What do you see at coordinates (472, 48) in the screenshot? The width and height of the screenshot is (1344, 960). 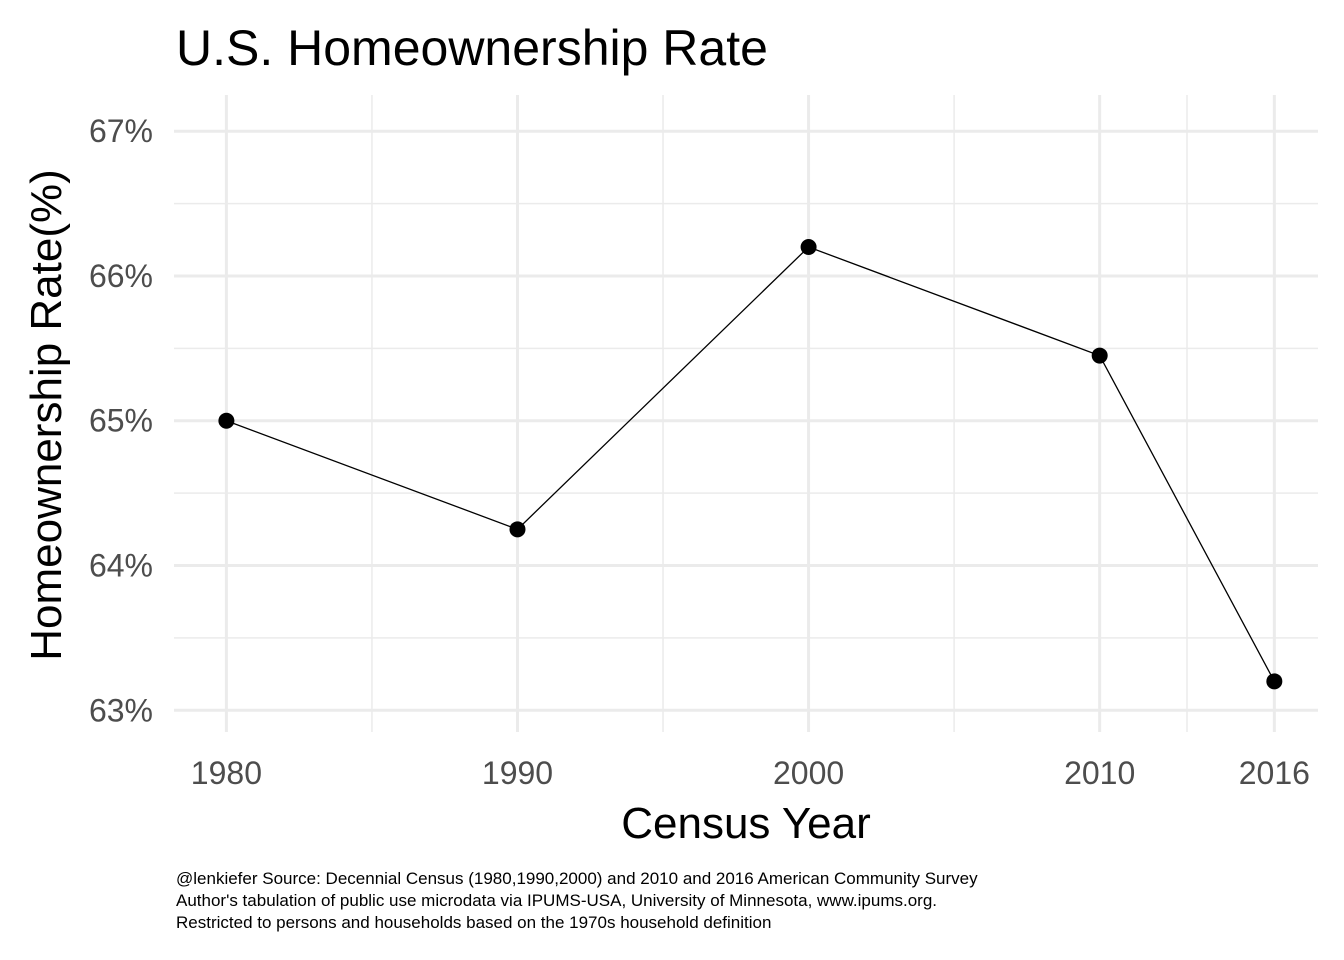 I see `chart-title: U.S. Homeownership Rate` at bounding box center [472, 48].